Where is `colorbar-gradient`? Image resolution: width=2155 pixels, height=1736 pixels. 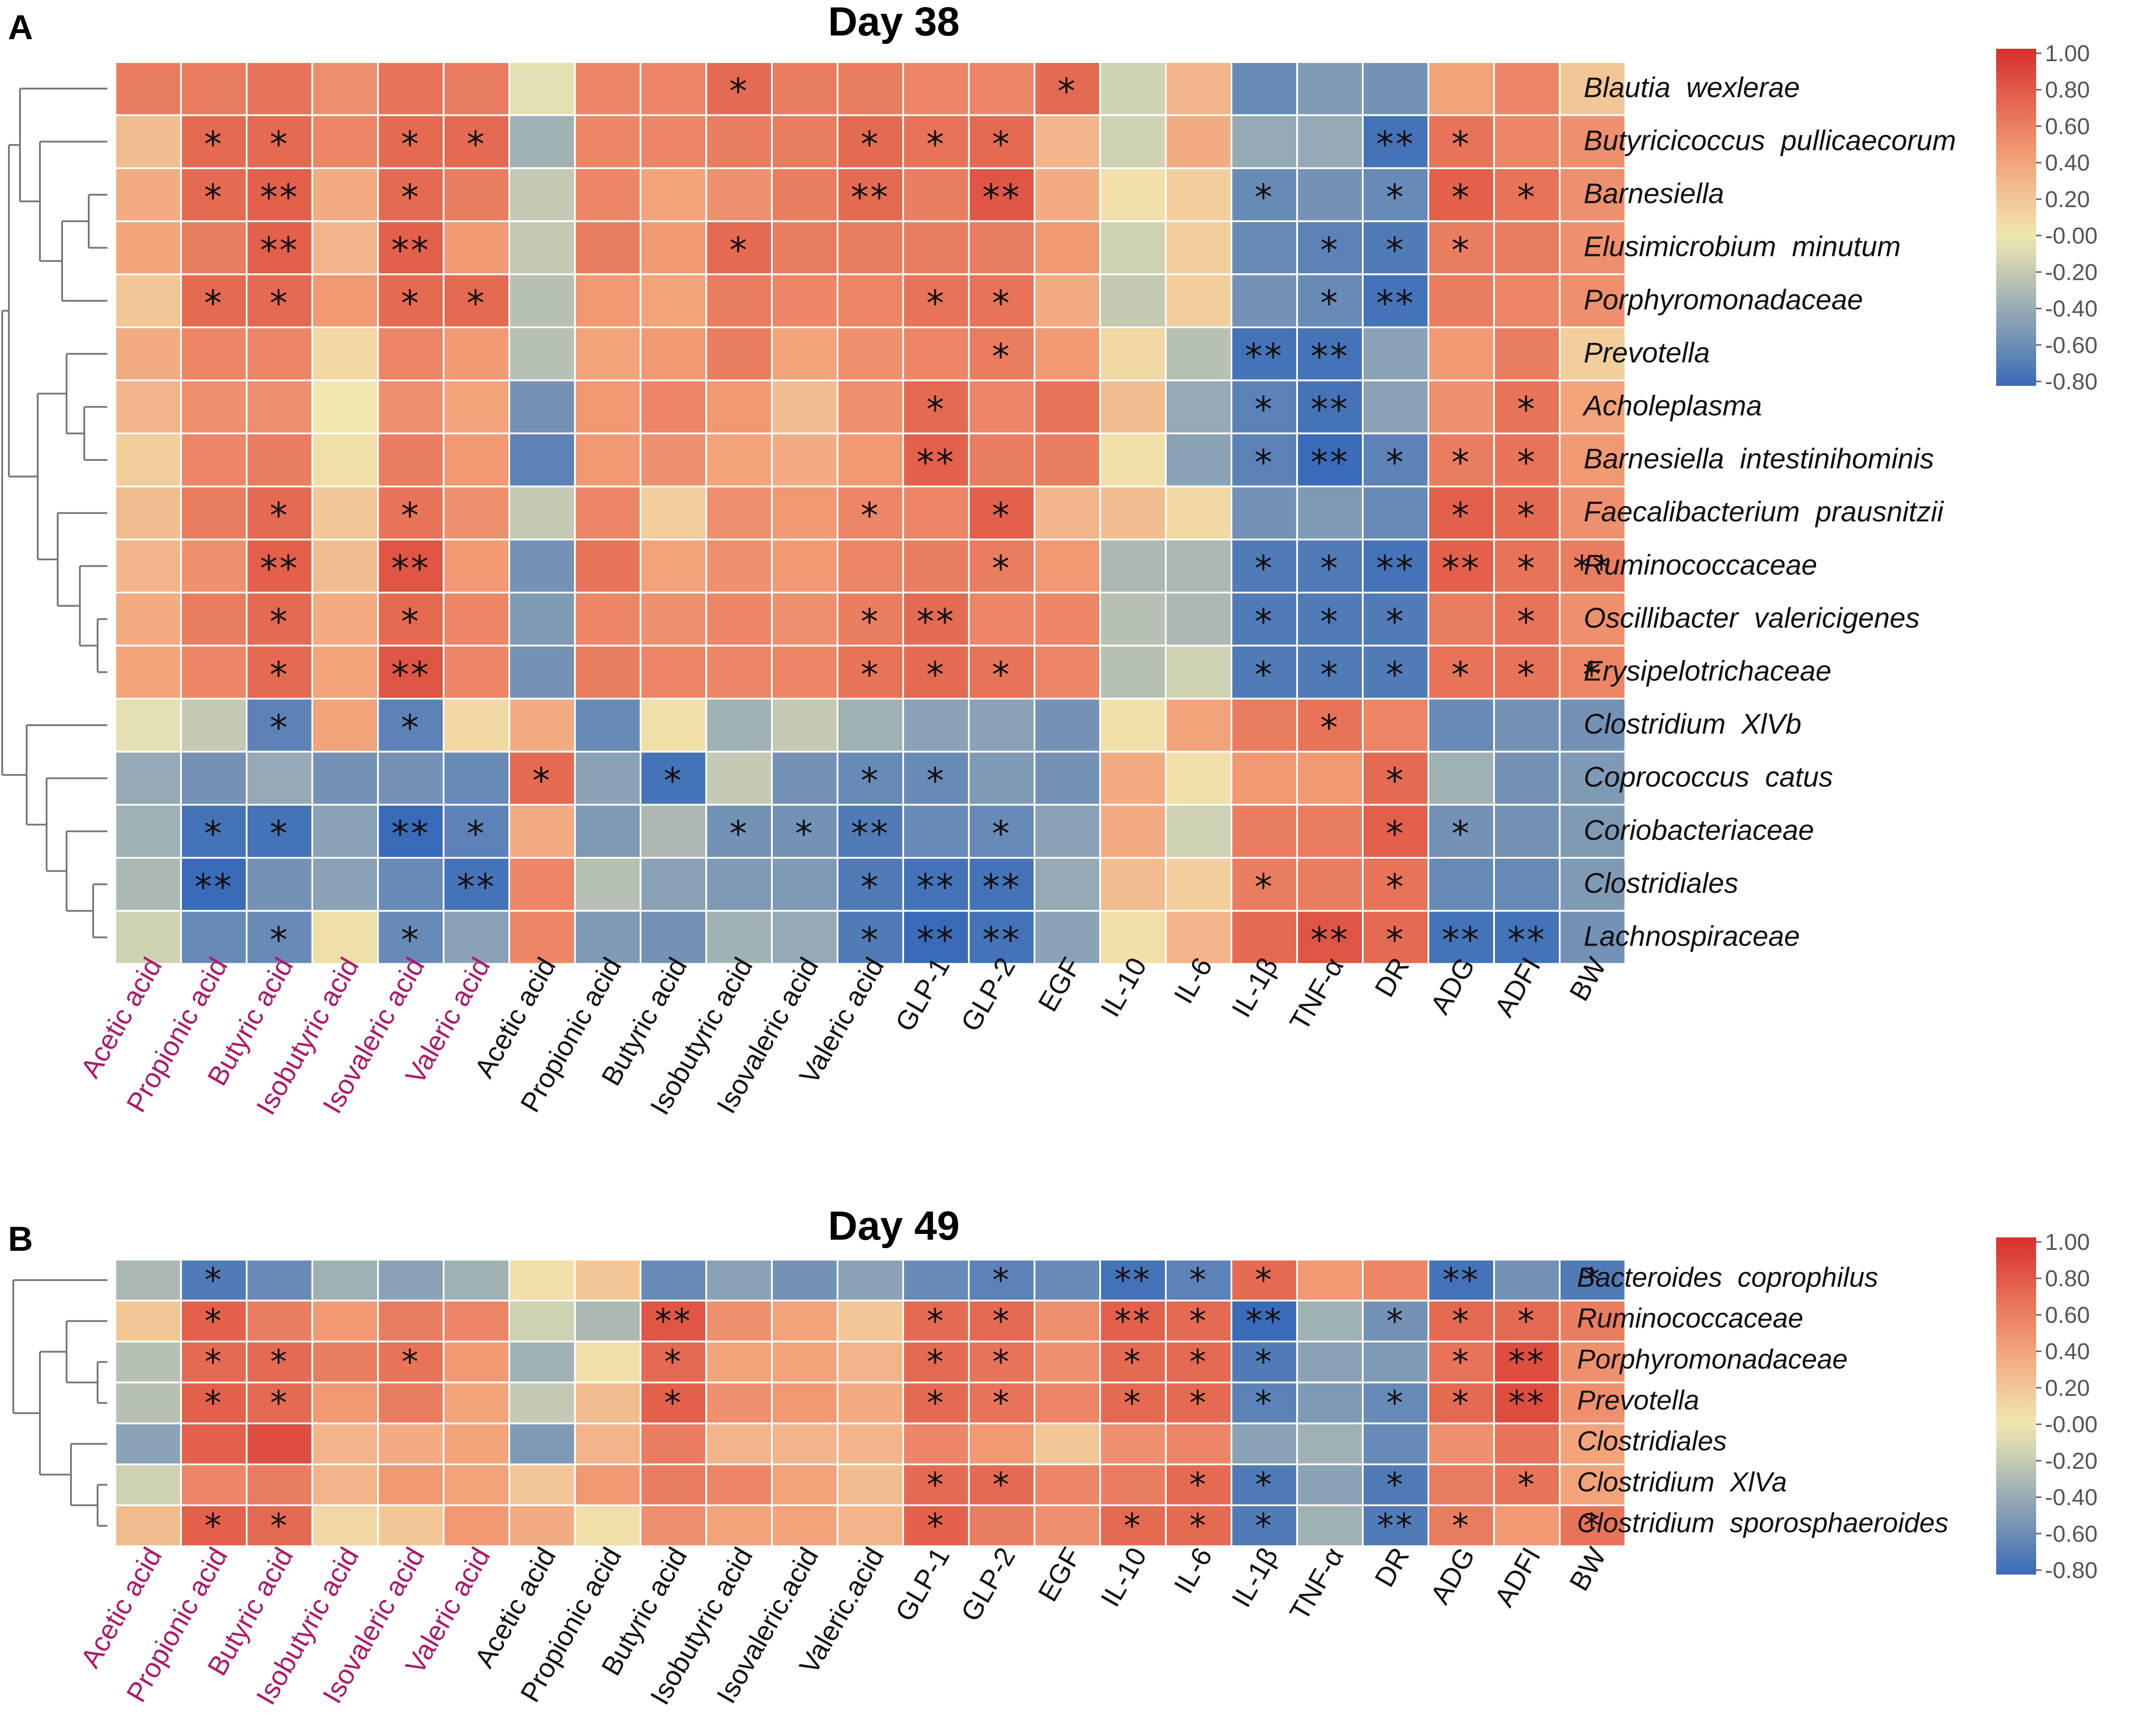 colorbar-gradient is located at coordinates (2016, 217).